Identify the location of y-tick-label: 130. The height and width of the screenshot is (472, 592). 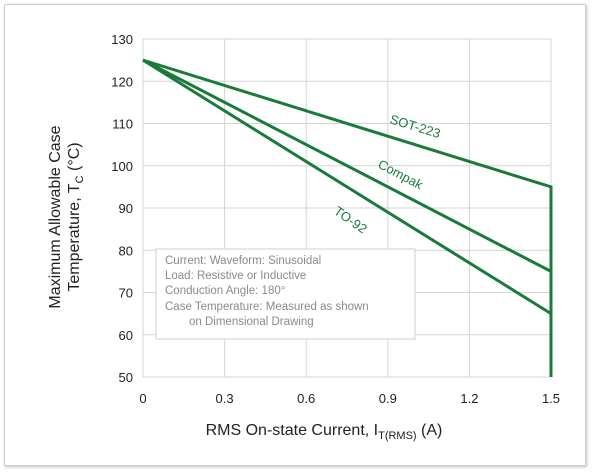
(122, 39).